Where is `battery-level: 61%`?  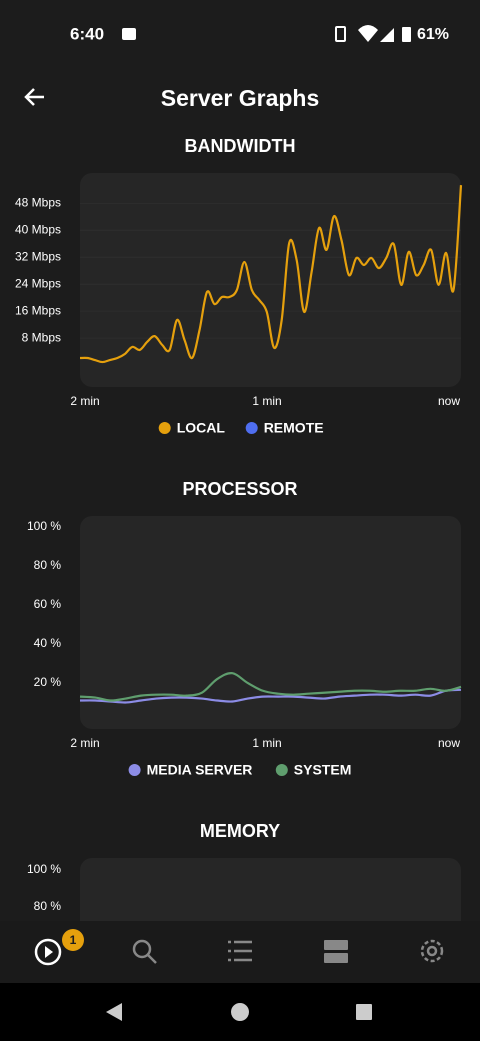
battery-level: 61% is located at coordinates (433, 34).